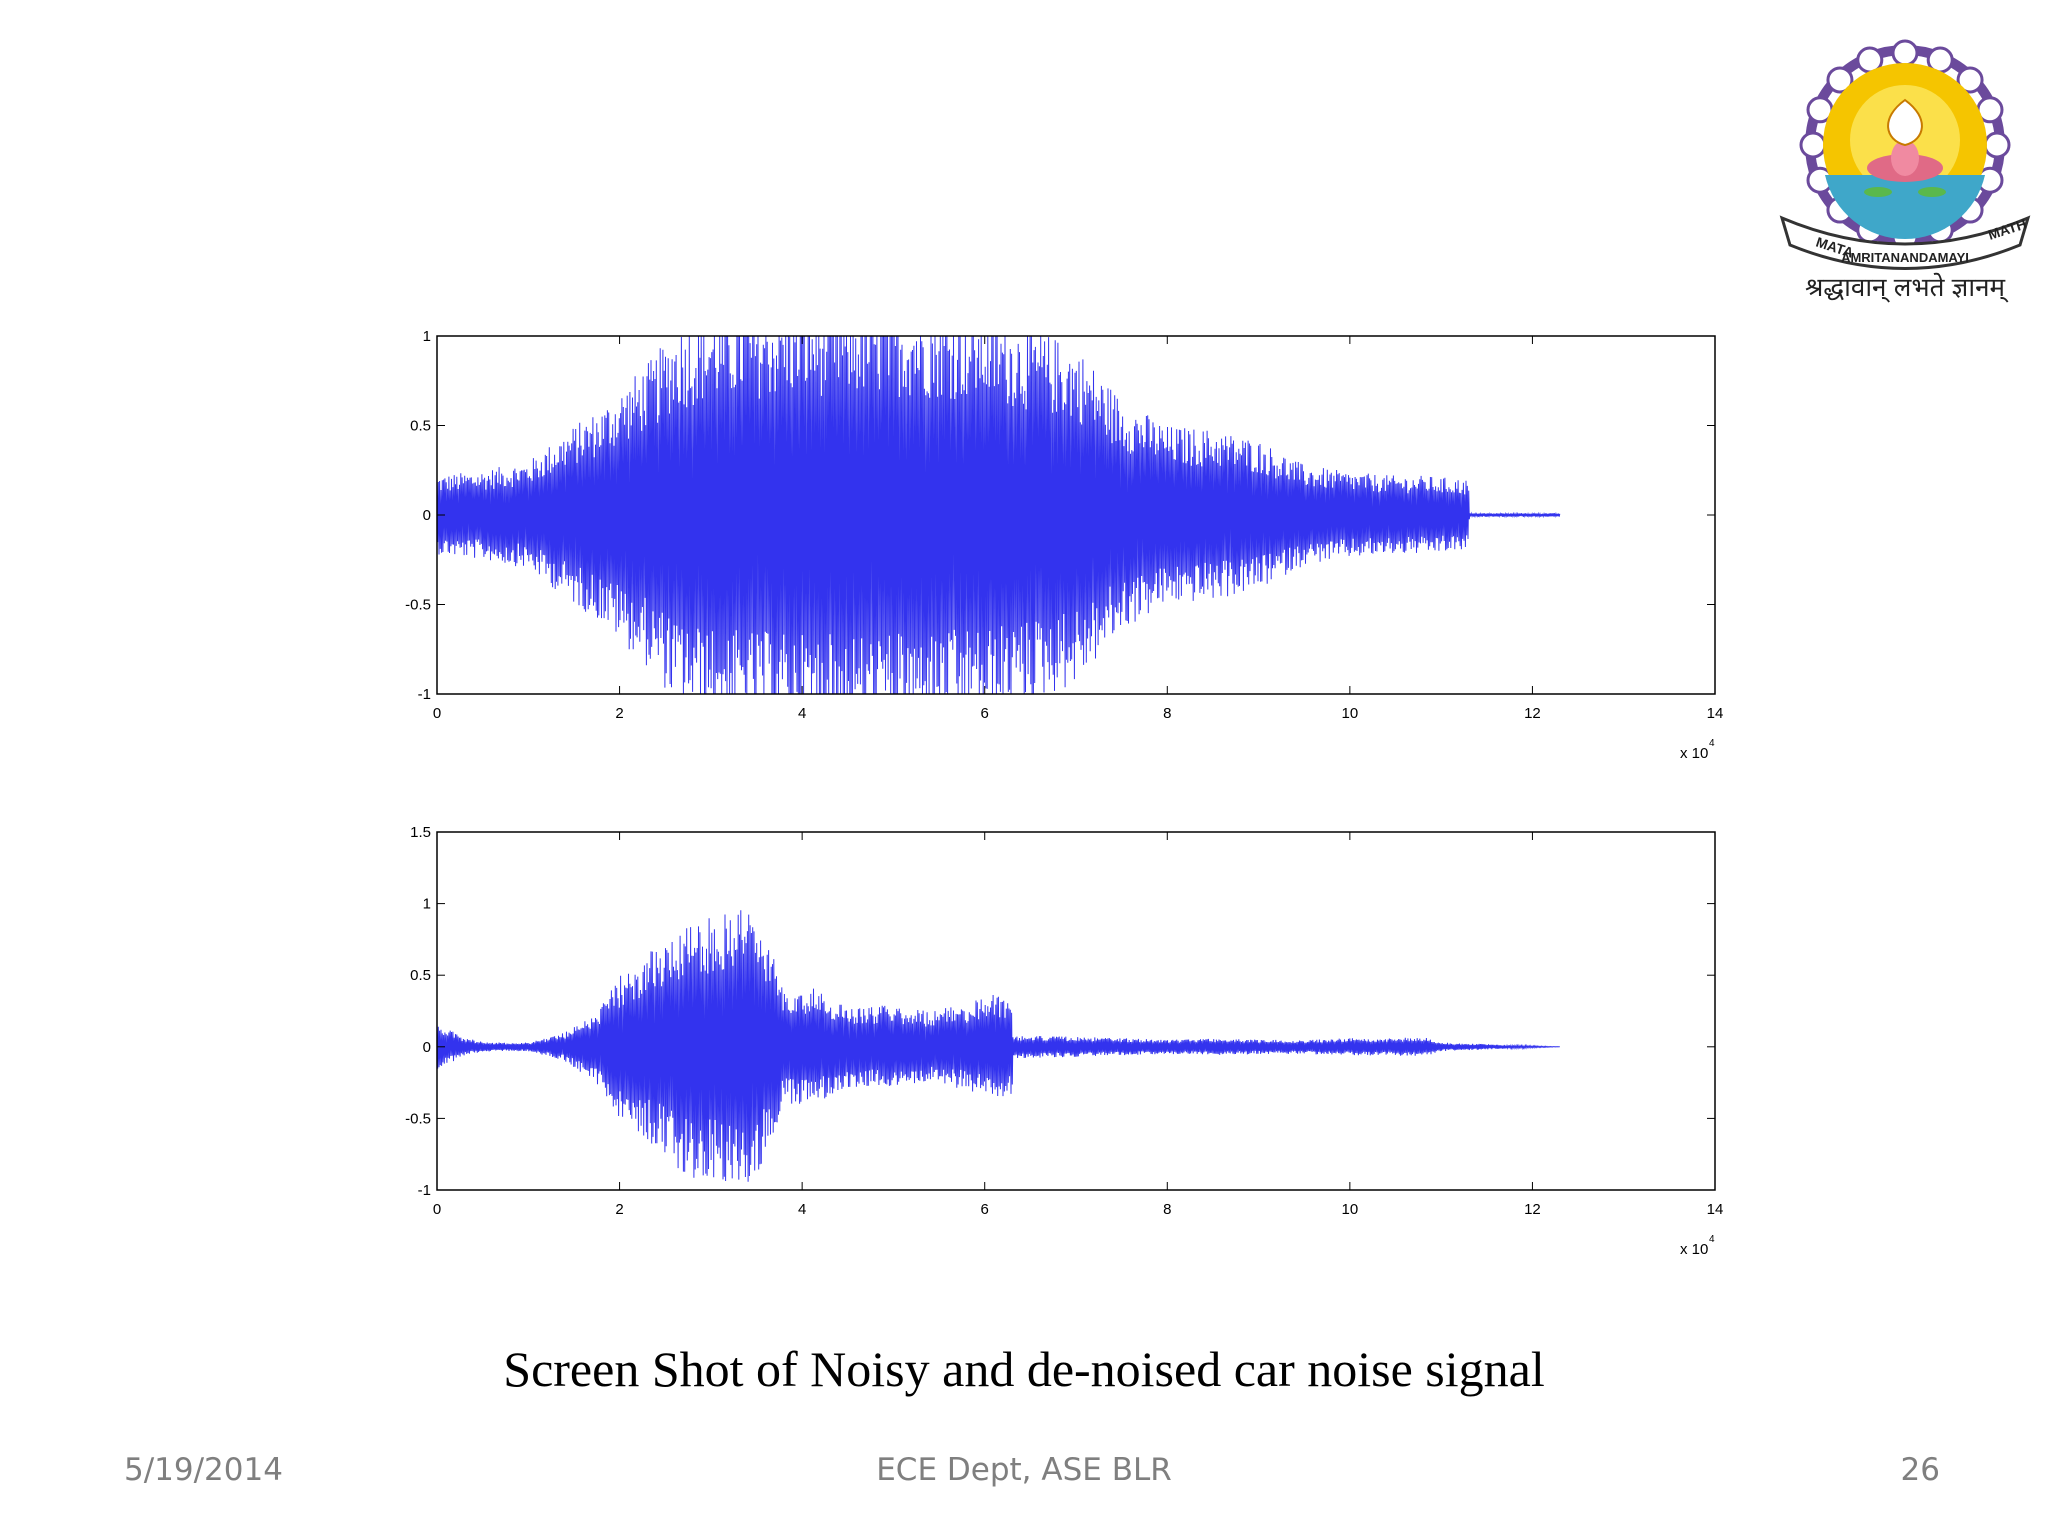 Image resolution: width=2048 pixels, height=1536 pixels. What do you see at coordinates (1905, 207) in the screenshot?
I see `logo-water` at bounding box center [1905, 207].